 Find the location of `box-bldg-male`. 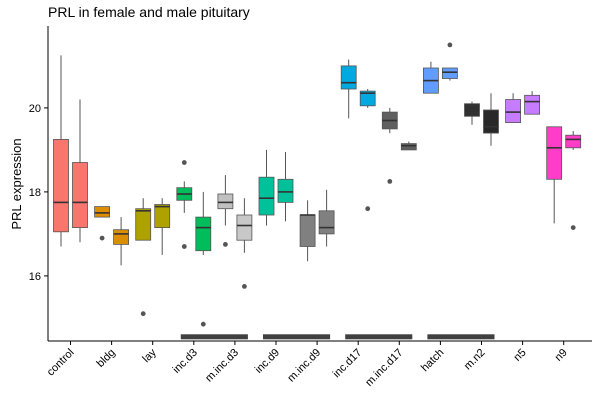

box-bldg-male is located at coordinates (121, 241).